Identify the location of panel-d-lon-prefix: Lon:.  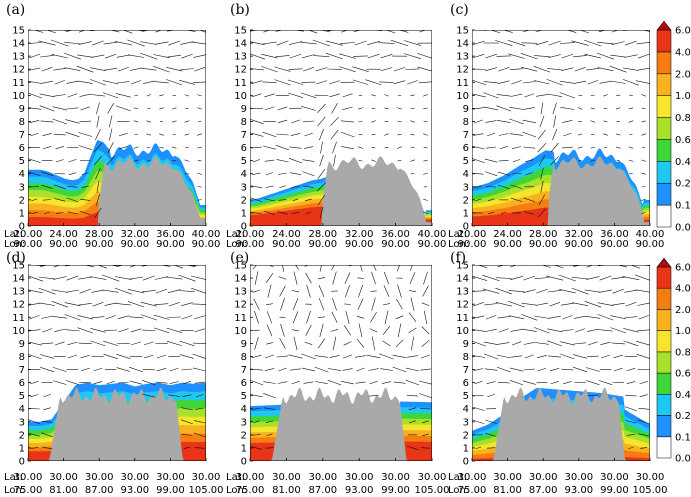
(14, 490).